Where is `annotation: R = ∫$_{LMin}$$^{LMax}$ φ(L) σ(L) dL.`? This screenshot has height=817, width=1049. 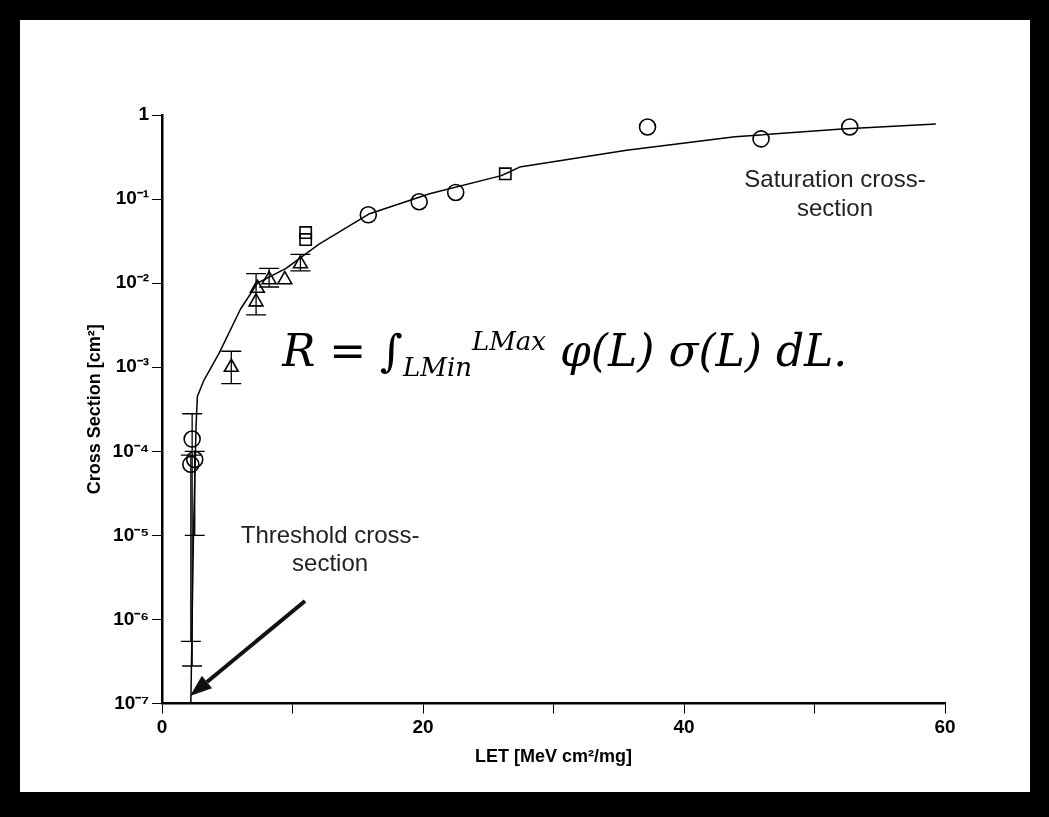
annotation: R = ∫$_{LMin}$$^{LMax}$ φ(L) σ(L) dL. is located at coordinates (565, 353).